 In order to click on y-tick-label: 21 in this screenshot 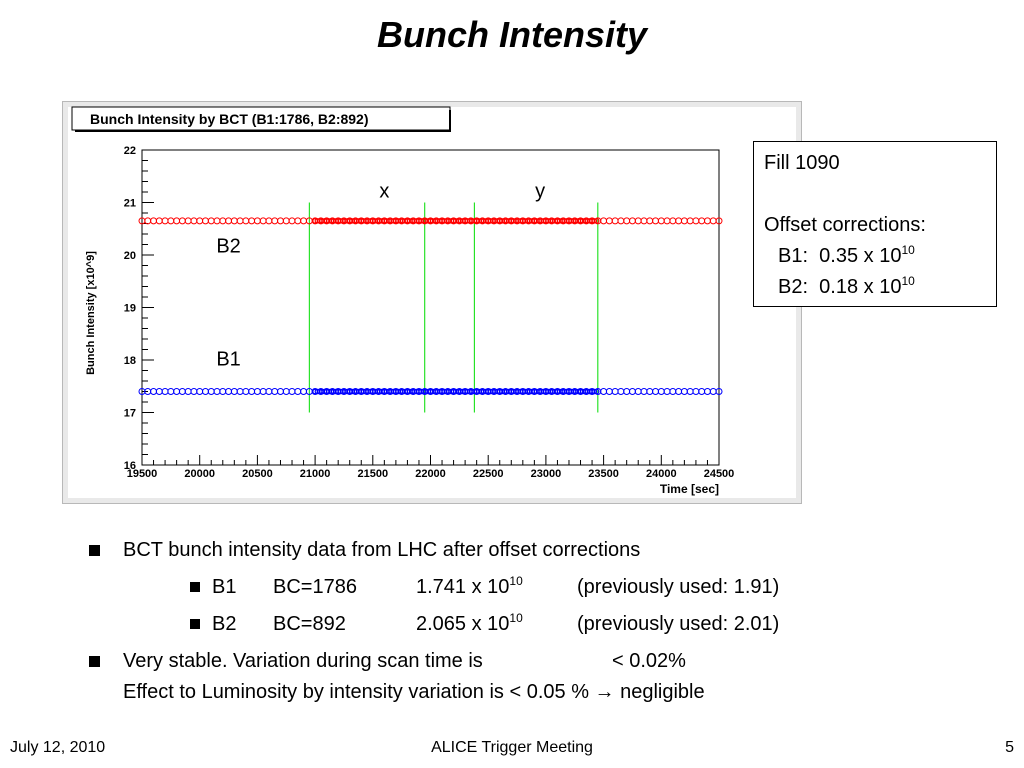, I will do `click(130, 204)`.